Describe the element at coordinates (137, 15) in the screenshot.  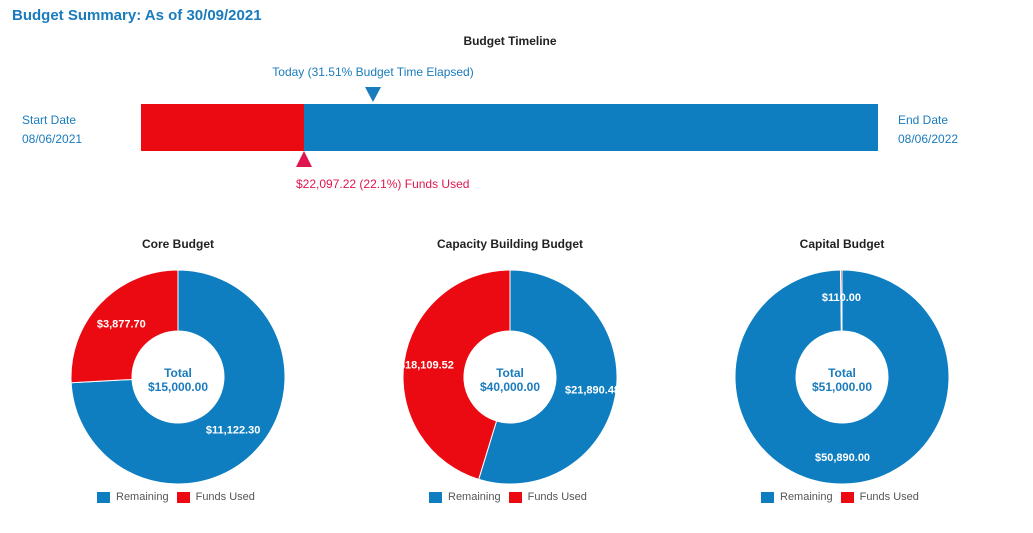
I see `page-title: Budget Summary: As of 30/09/2021` at that location.